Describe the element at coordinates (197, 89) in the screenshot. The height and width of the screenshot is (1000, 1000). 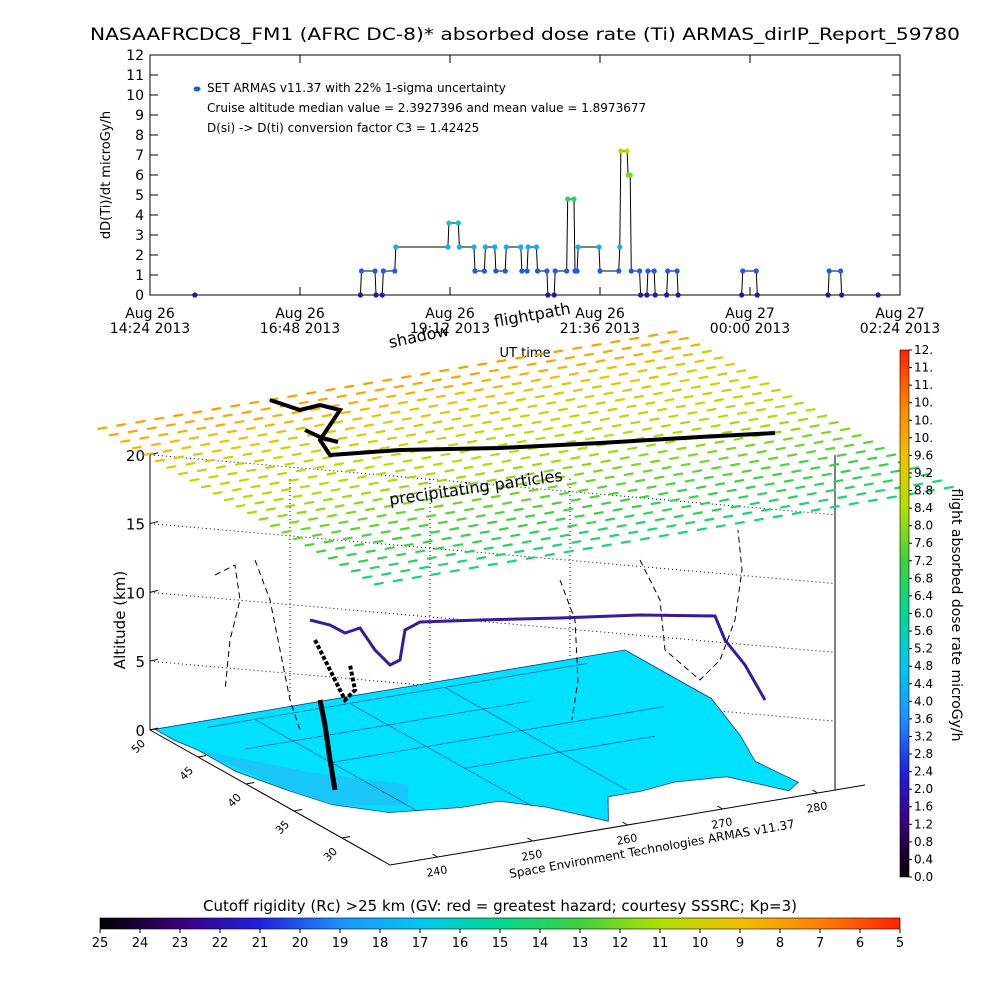
I see `legend-marker` at that location.